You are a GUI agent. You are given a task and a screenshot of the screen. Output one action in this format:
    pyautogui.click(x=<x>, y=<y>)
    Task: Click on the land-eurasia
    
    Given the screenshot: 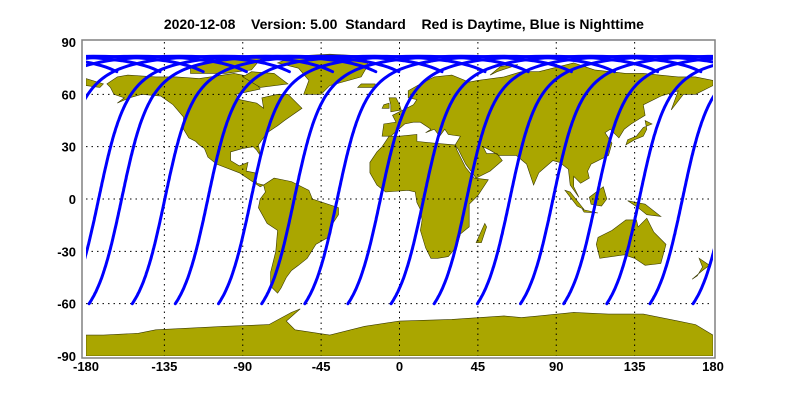 What is the action you would take?
    pyautogui.click(x=547, y=130)
    